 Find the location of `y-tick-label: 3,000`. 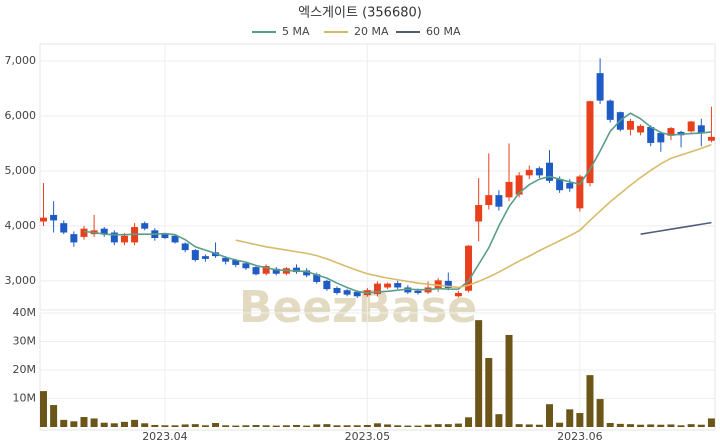

y-tick-label: 3,000 is located at coordinates (21, 280).